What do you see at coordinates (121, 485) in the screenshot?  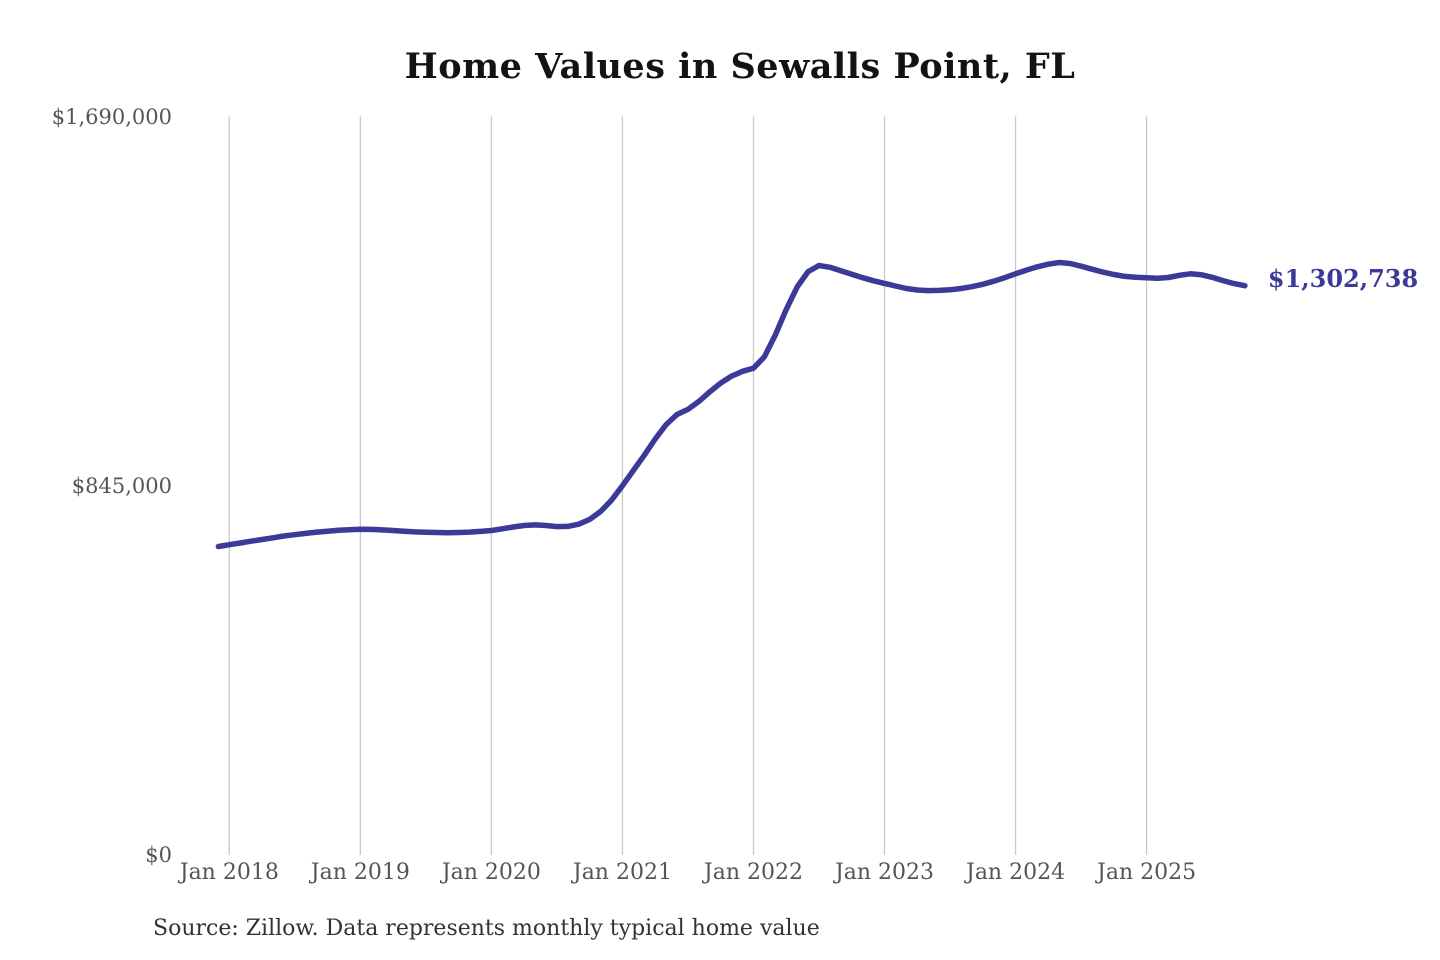 I see `y-tick-label: $845,000` at bounding box center [121, 485].